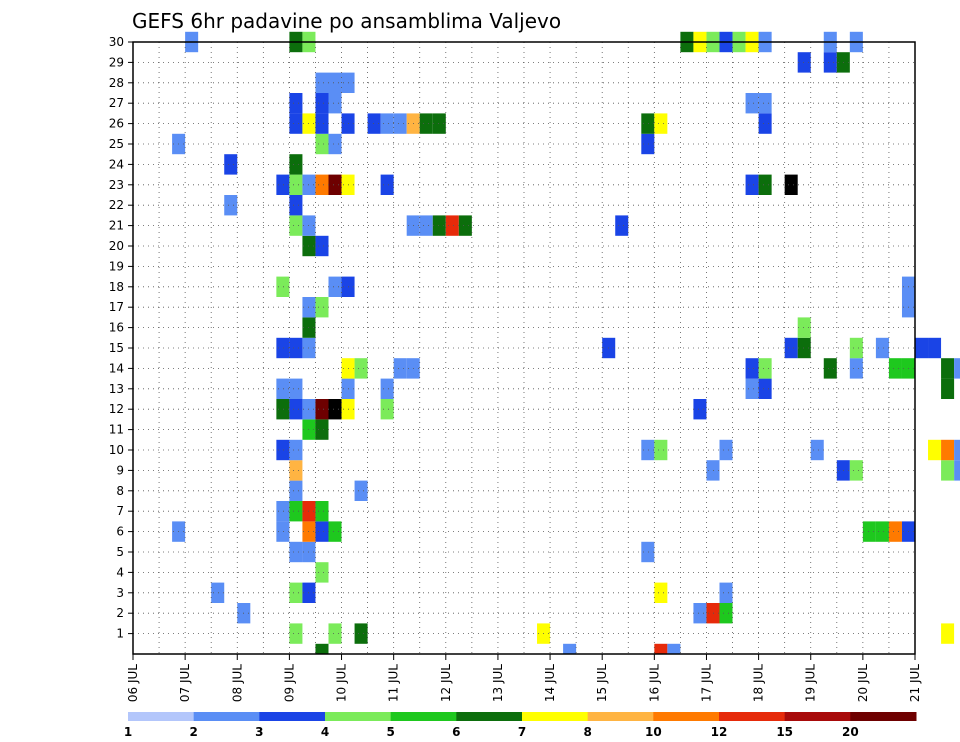  Describe the element at coordinates (863, 683) in the screenshot. I see `x-tick-label: 20 JUL` at that location.